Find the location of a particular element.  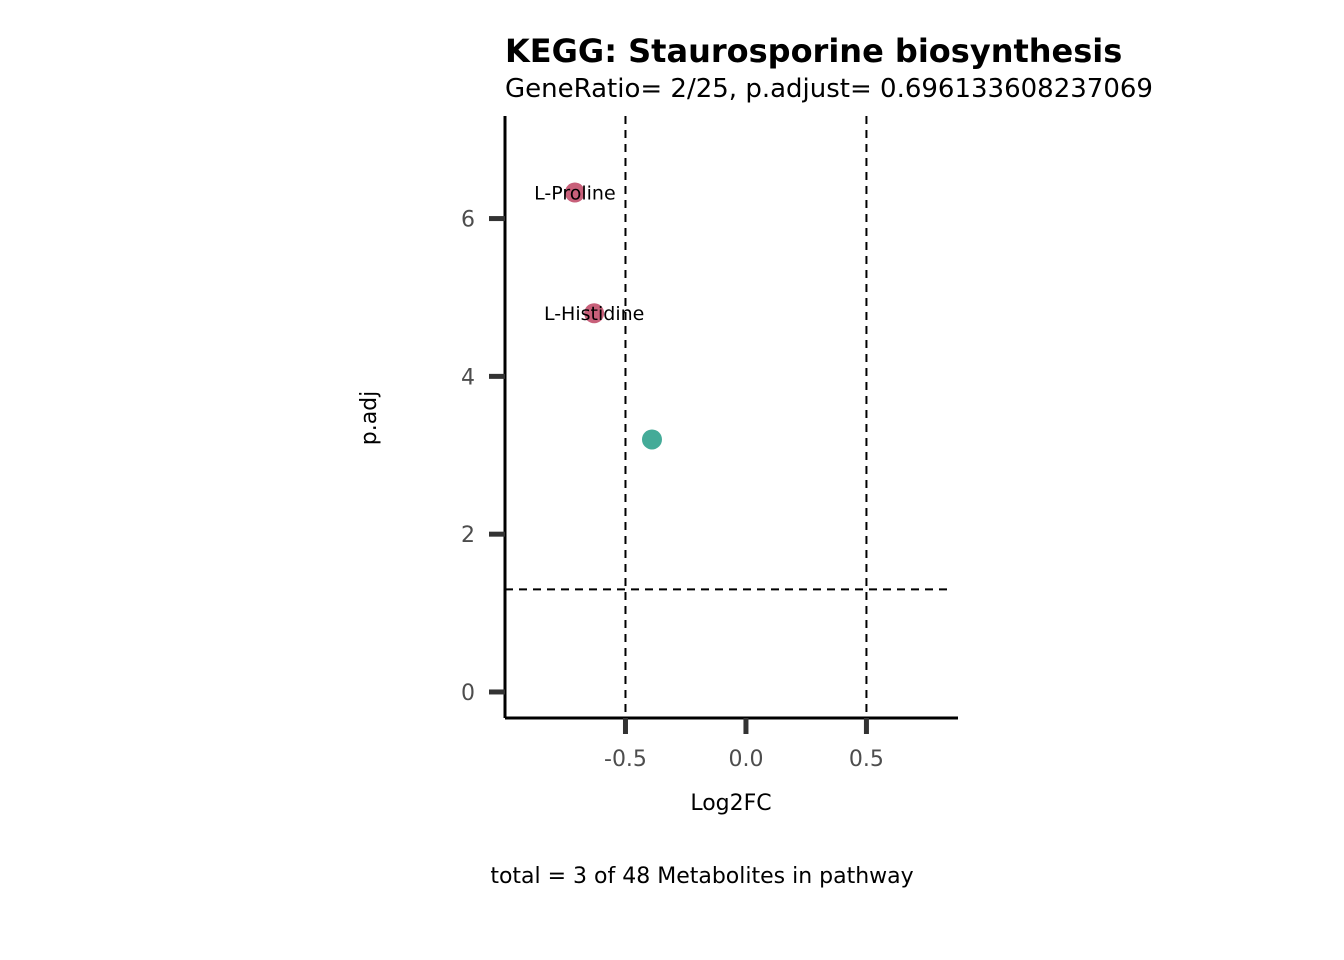

x-axis-ticks: -0.5 0.0 0.5 is located at coordinates (744, 745).